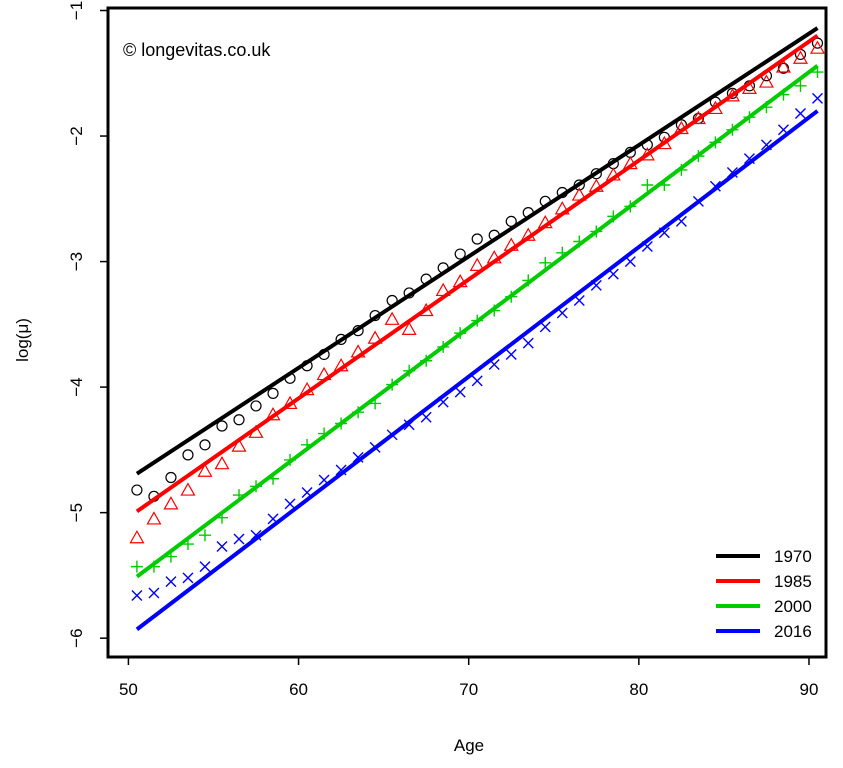 Image resolution: width=843 pixels, height=768 pixels. What do you see at coordinates (638, 689) in the screenshot?
I see `x-tick-label: 80` at bounding box center [638, 689].